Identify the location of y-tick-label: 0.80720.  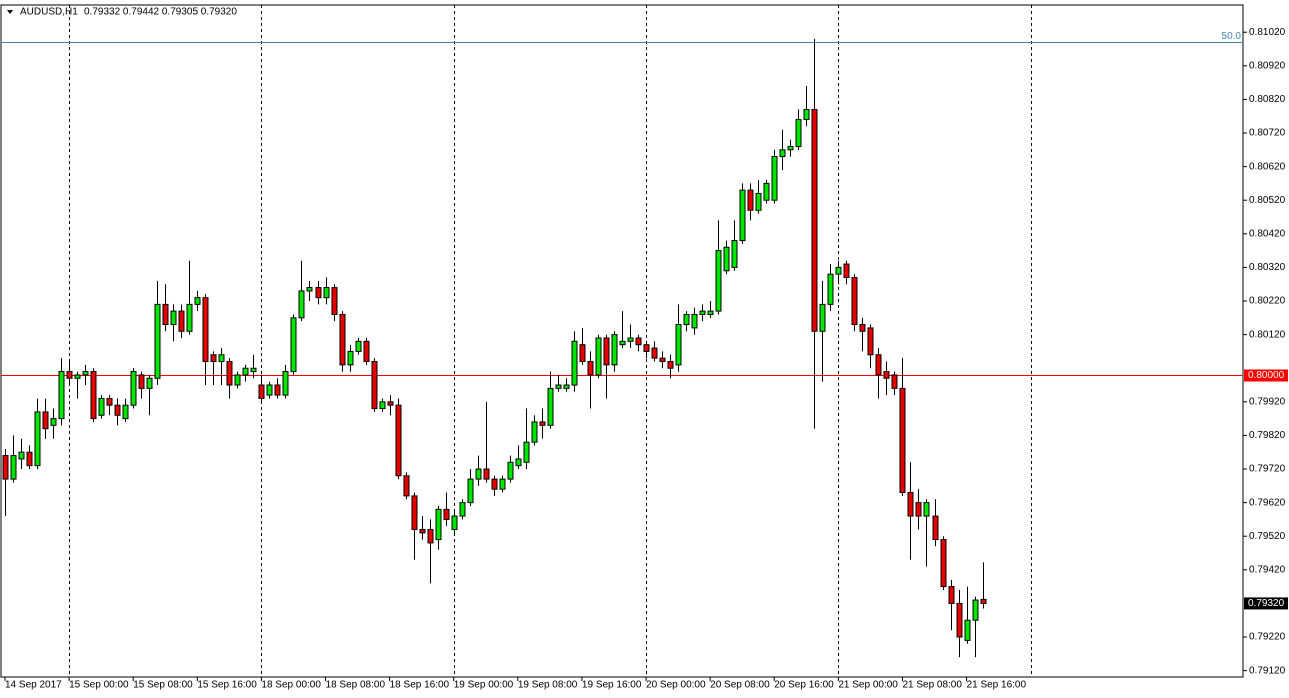
(1267, 133).